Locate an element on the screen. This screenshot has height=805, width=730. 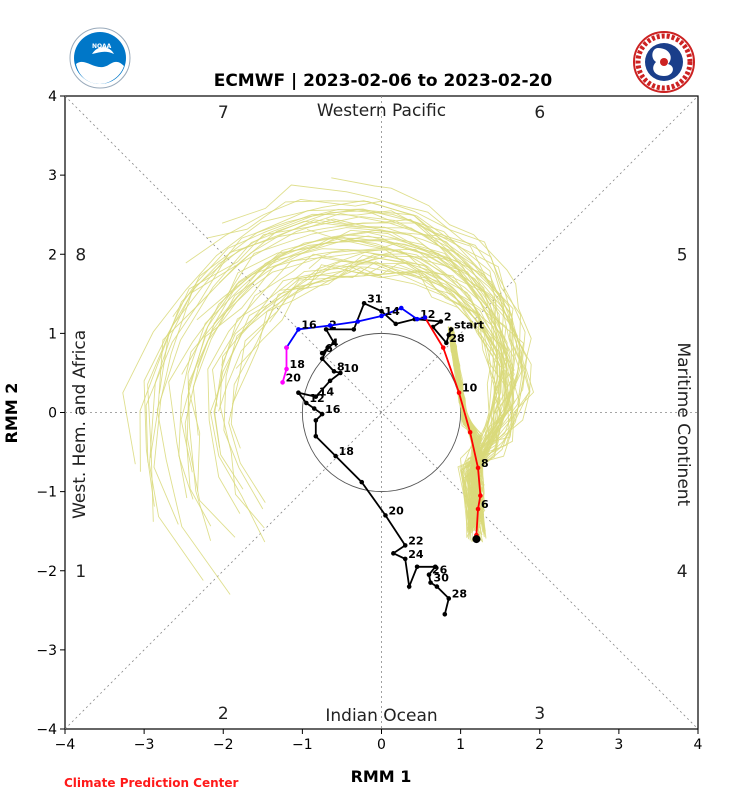
observed-path-day-label: 18 is located at coordinates (346, 451).